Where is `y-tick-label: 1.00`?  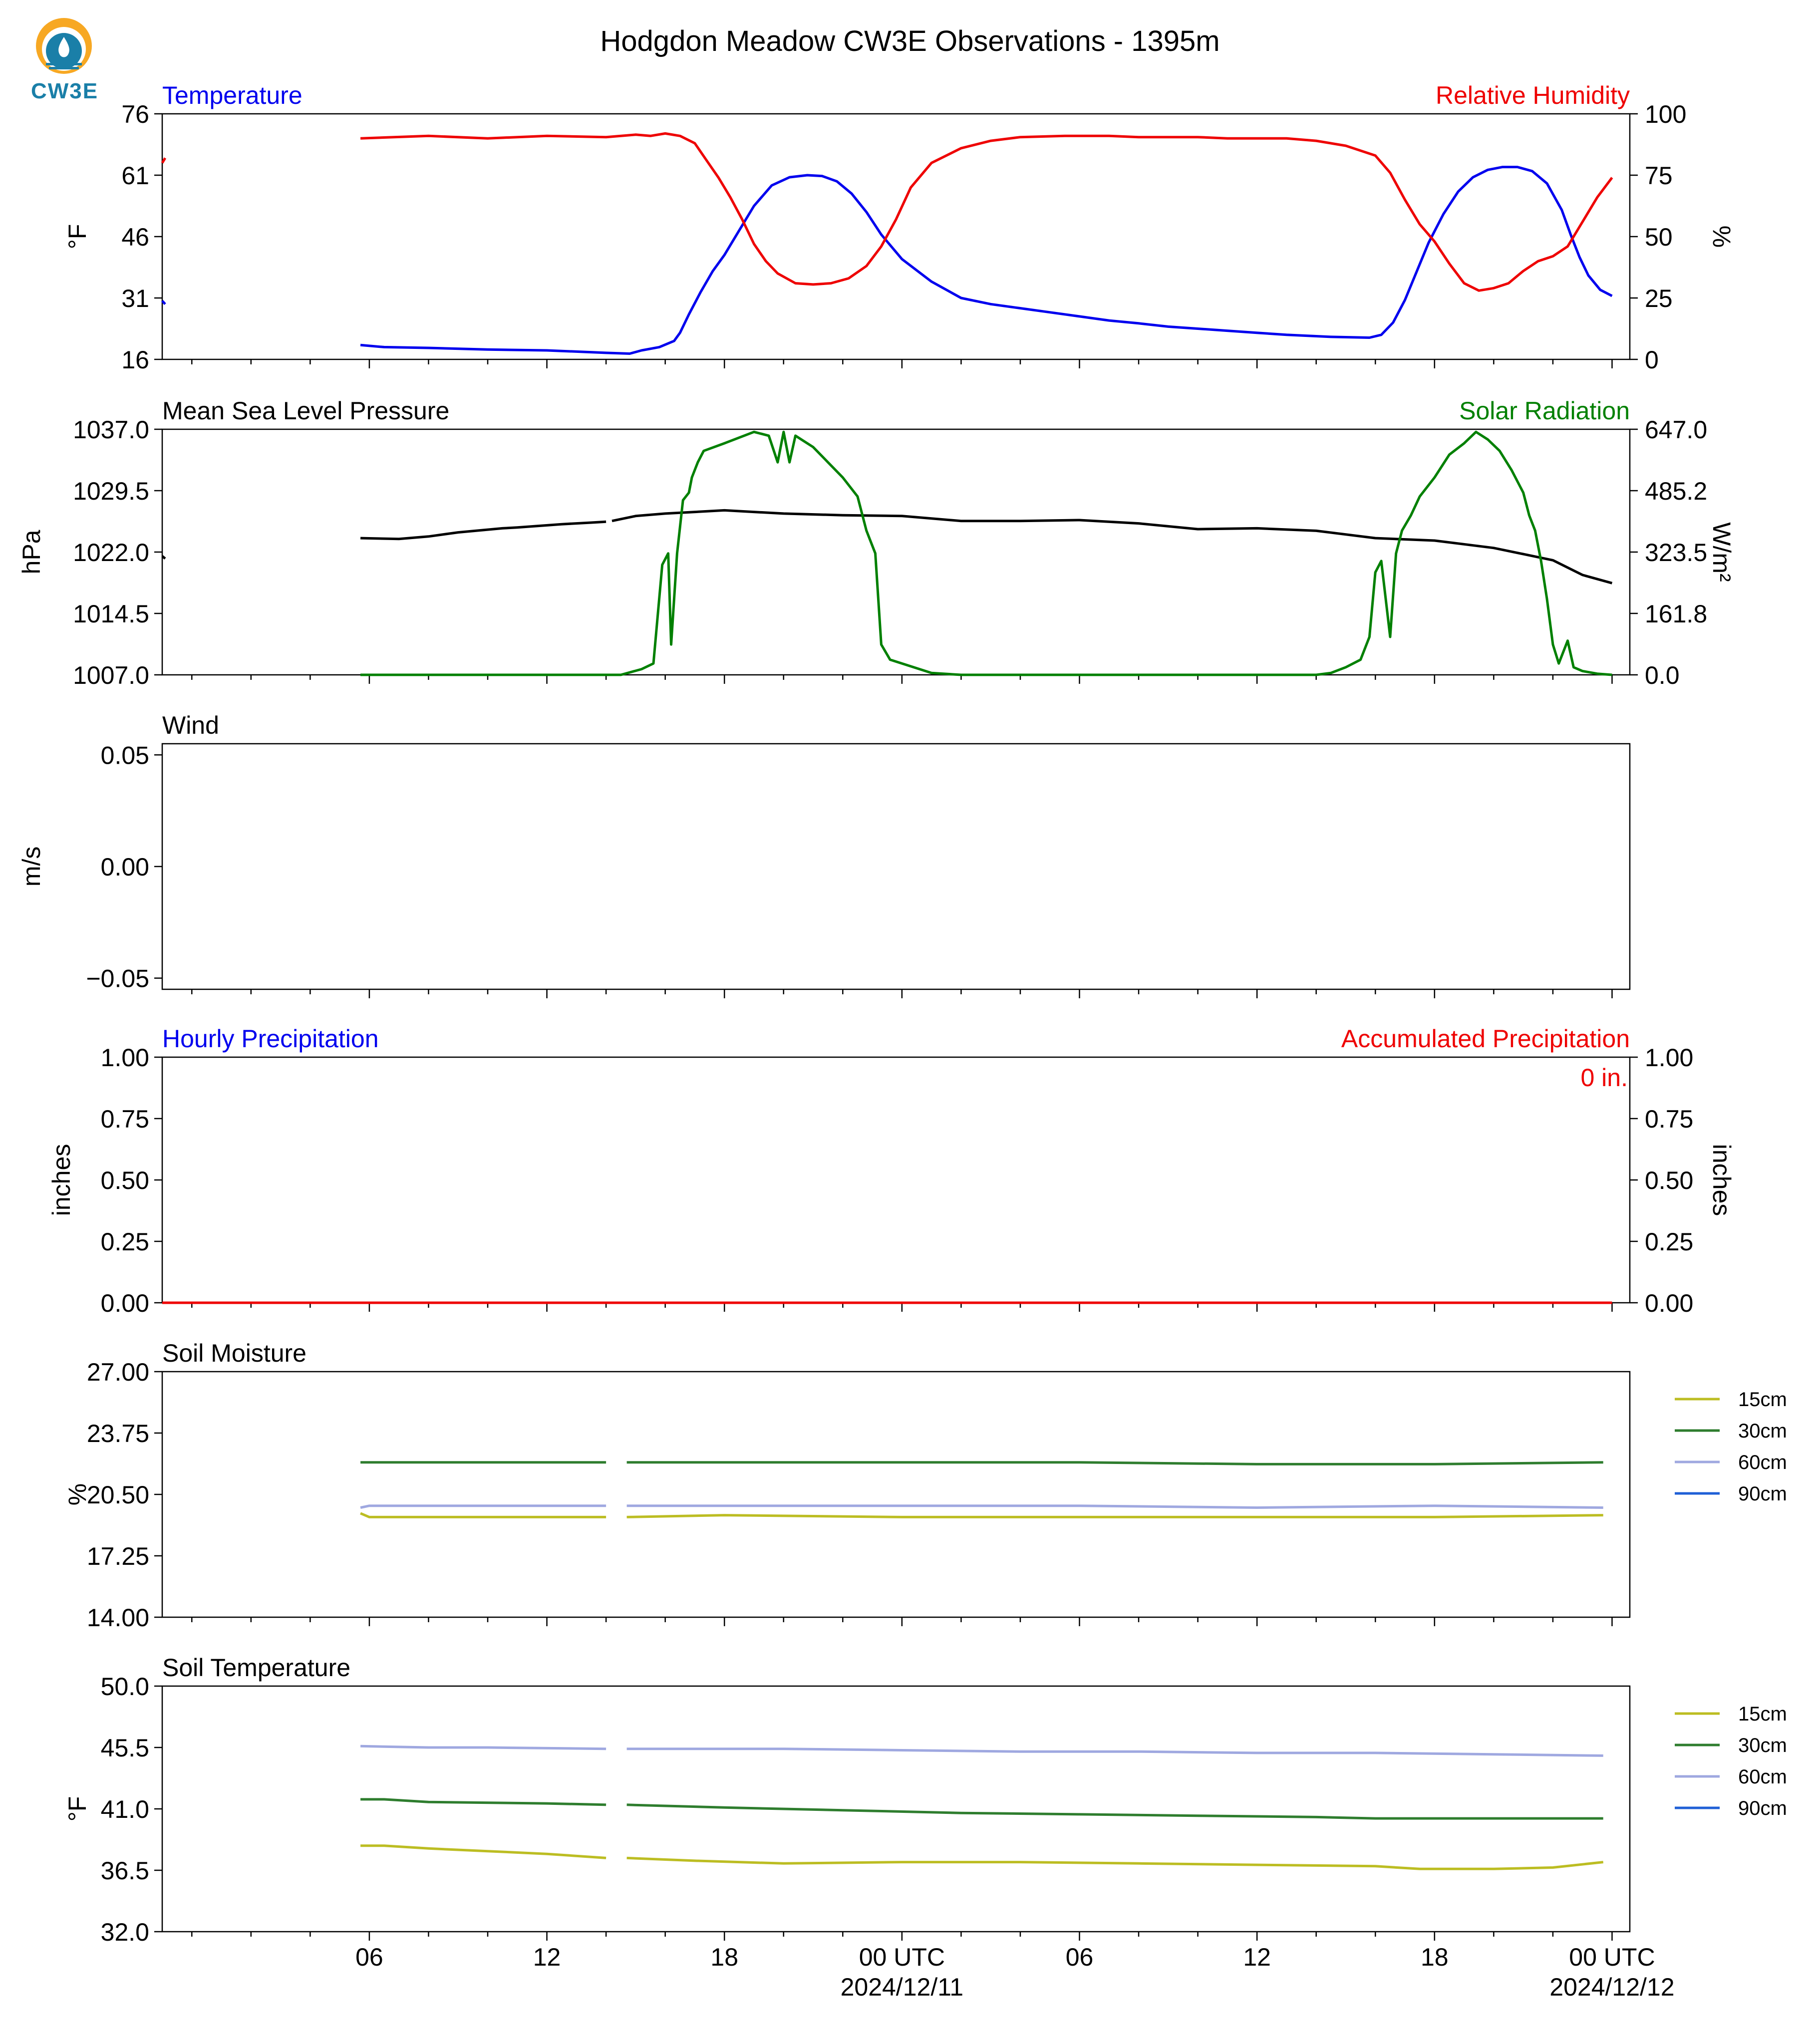
y-tick-label: 1.00 is located at coordinates (125, 1058).